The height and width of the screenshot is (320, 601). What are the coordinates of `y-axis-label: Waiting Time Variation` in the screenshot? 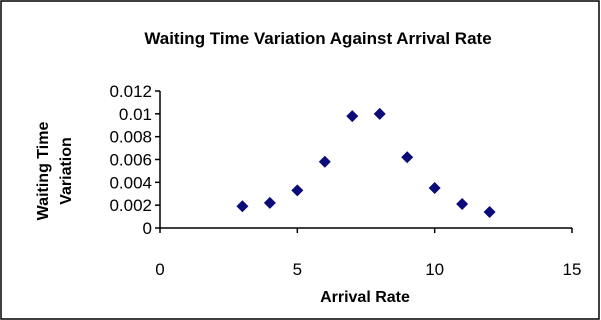 It's located at (55, 171).